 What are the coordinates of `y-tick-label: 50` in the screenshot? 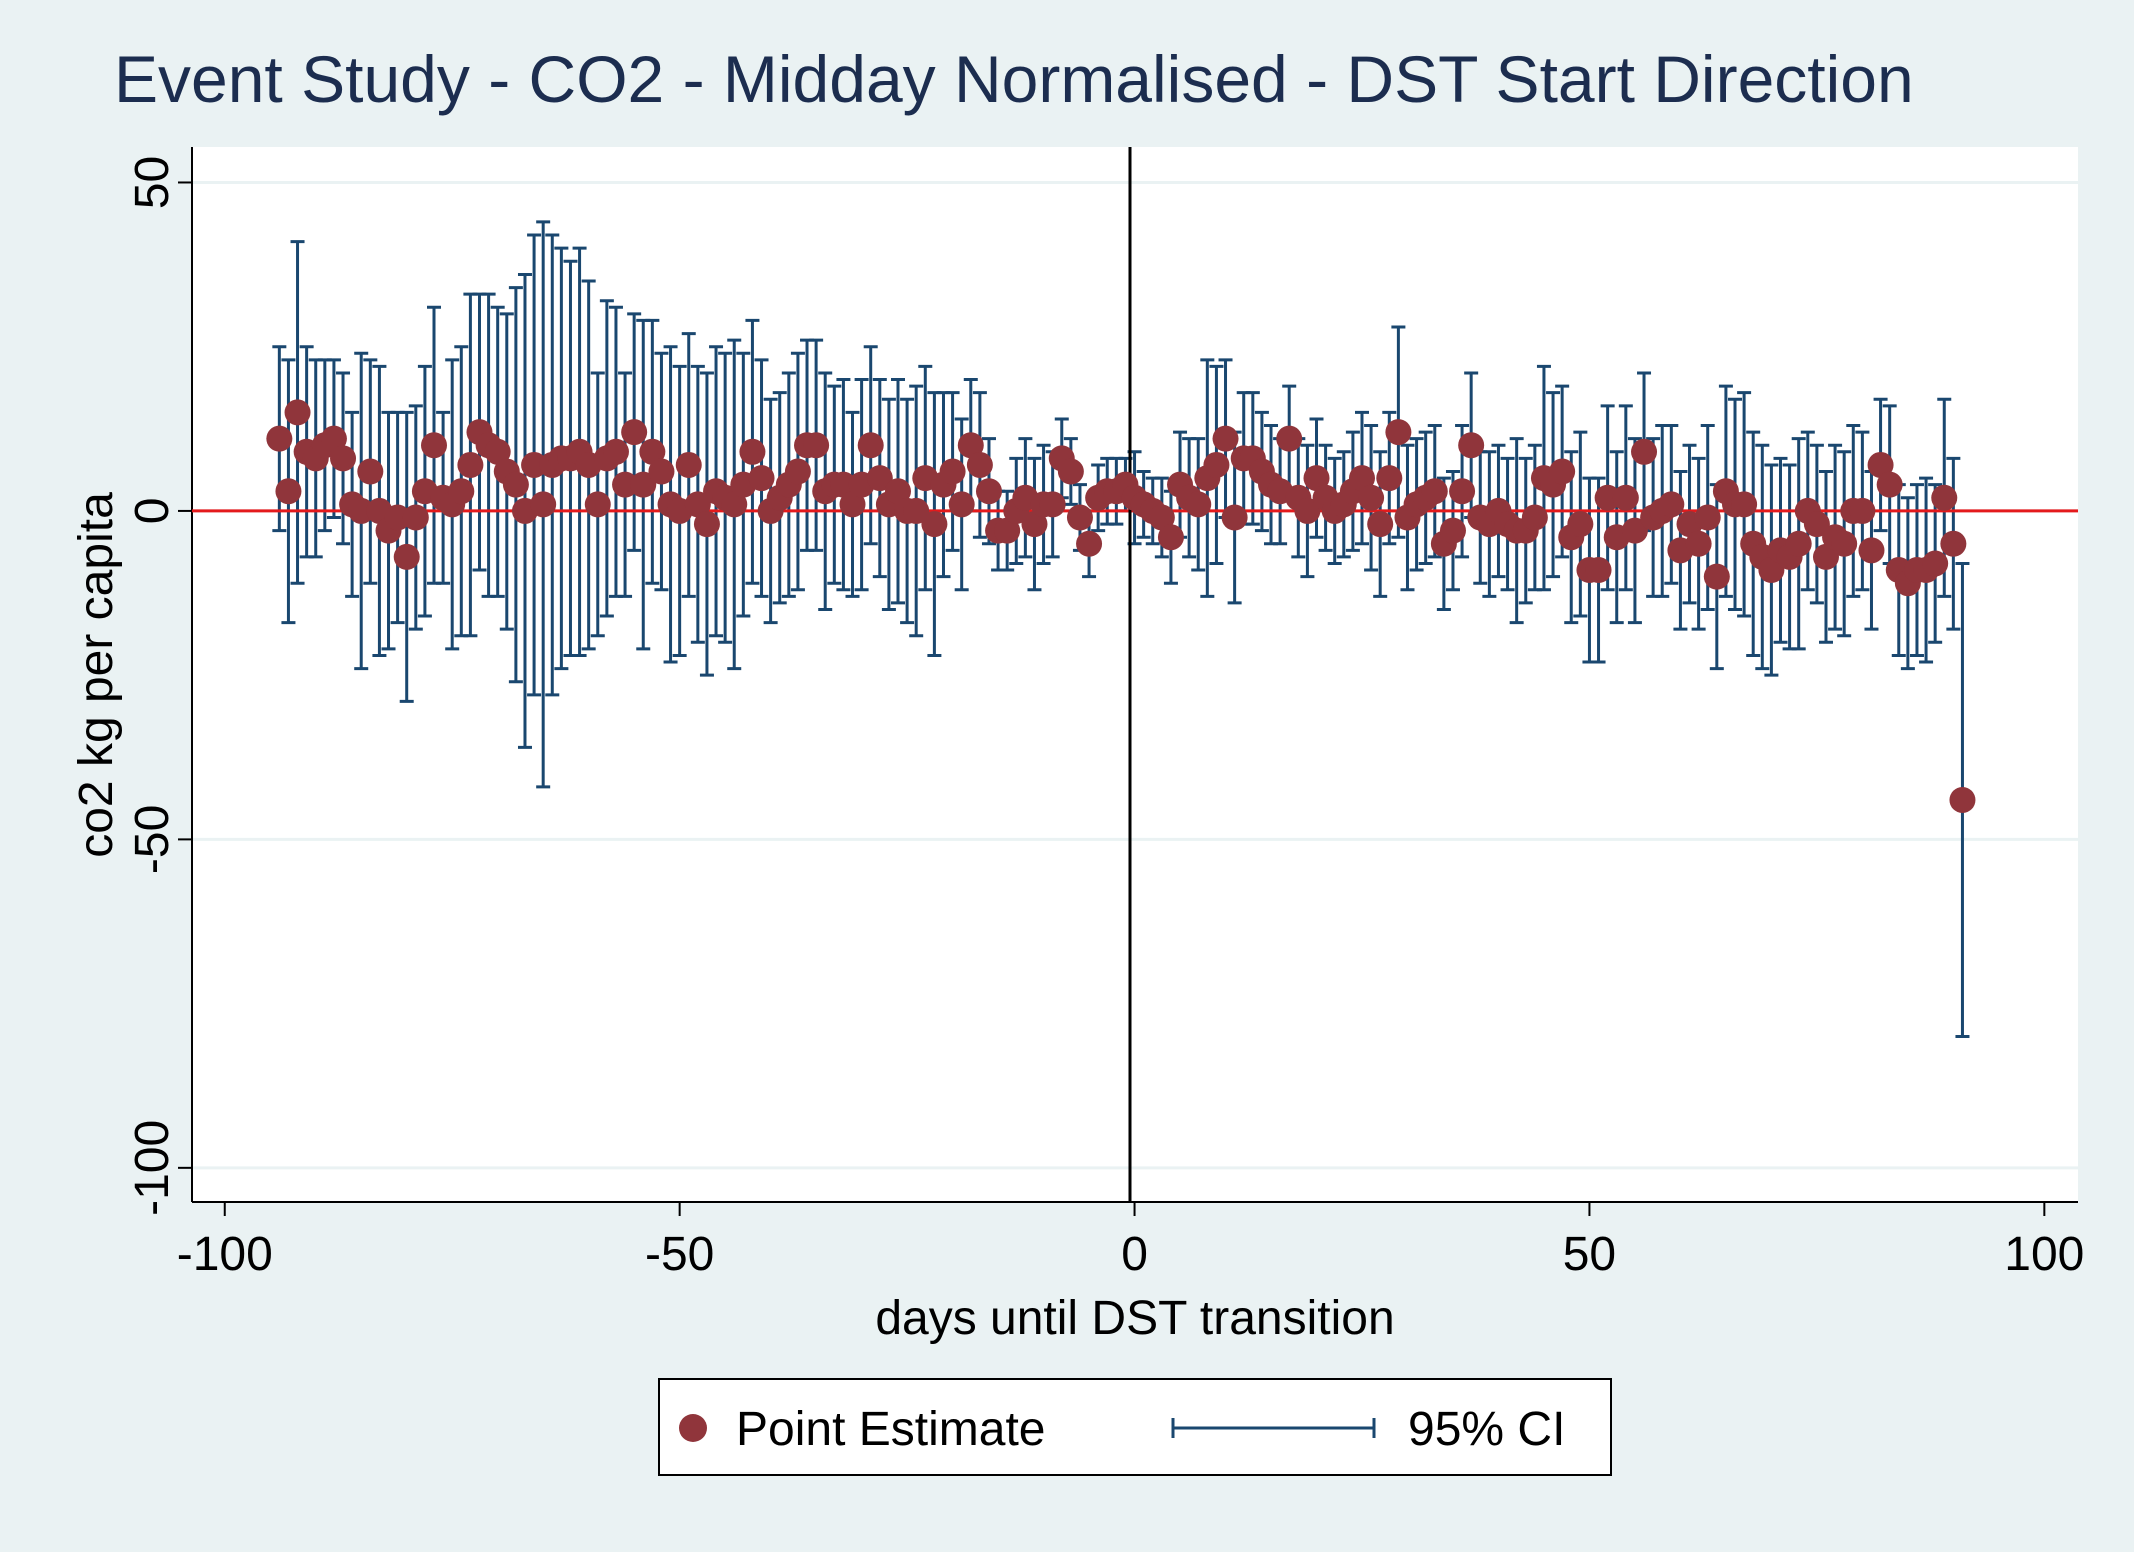 It's located at (152, 182).